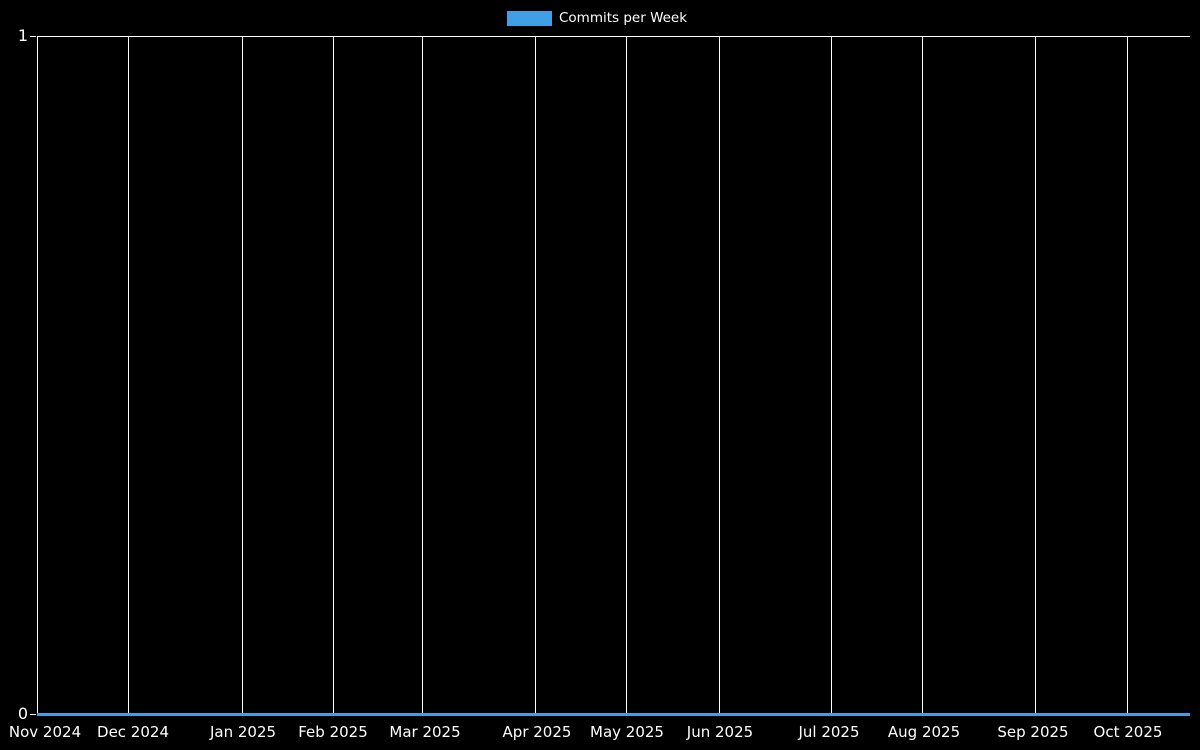 The image size is (1200, 750). I want to click on gridline-sep-2025, so click(1035, 375).